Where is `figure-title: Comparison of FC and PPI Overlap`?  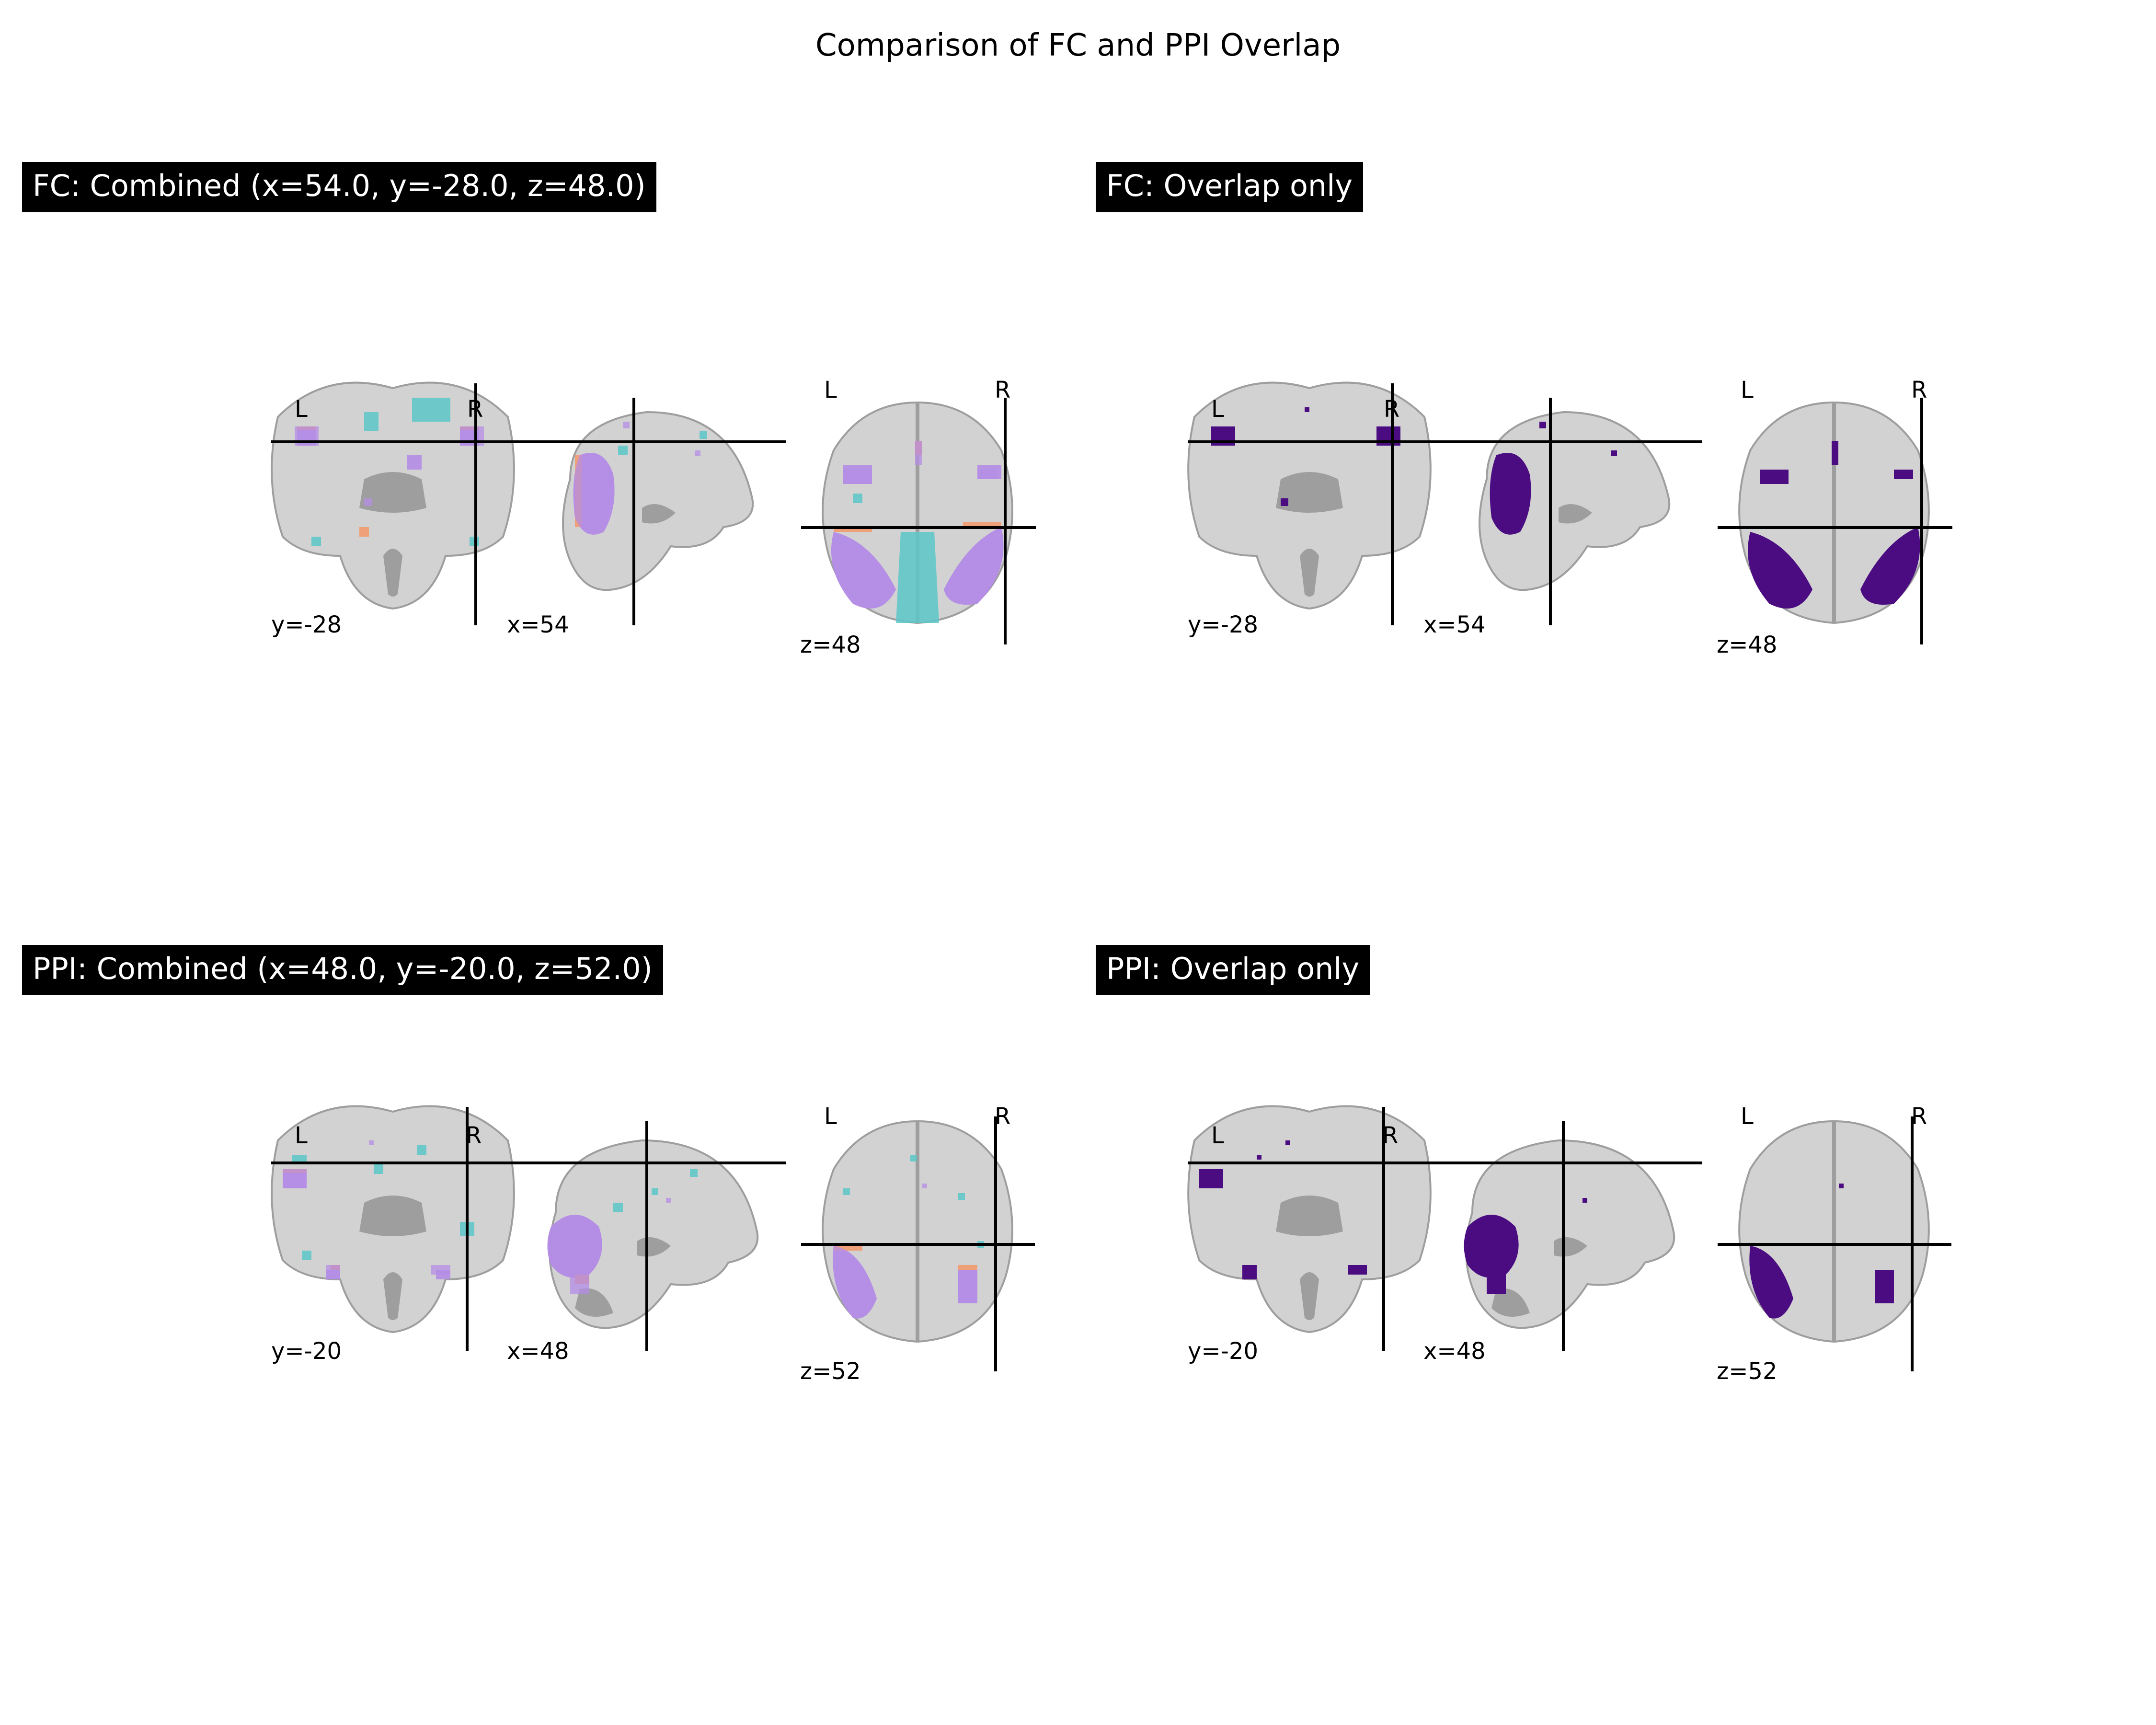 figure-title: Comparison of FC and PPI Overlap is located at coordinates (1078, 45).